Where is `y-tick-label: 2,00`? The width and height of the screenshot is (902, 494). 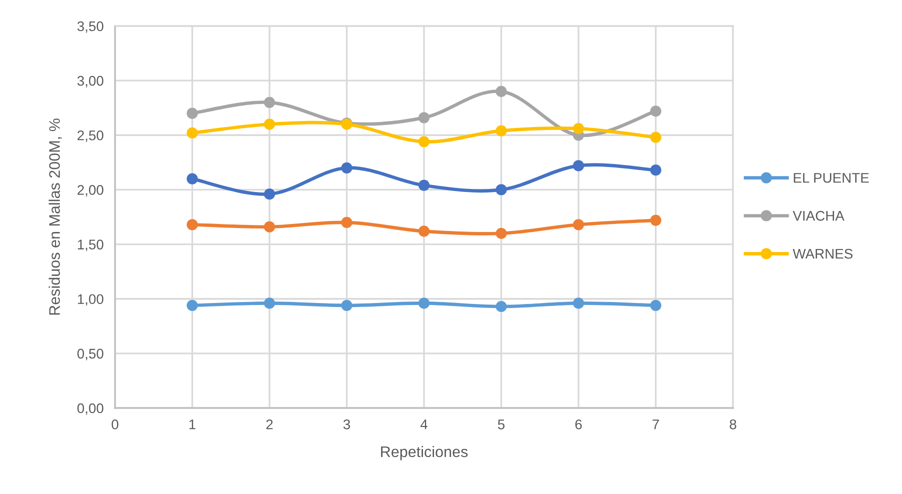 y-tick-label: 2,00 is located at coordinates (91, 191).